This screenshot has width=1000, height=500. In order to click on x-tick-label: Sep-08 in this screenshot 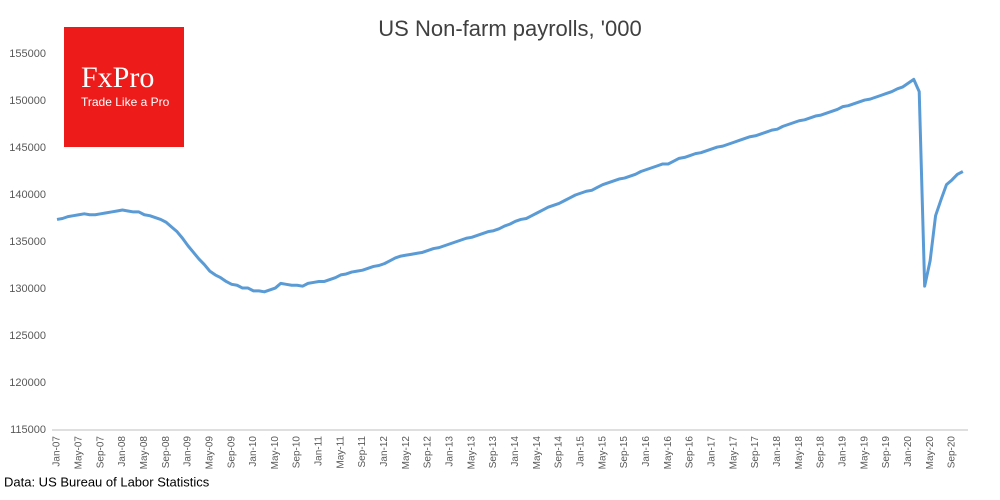, I will do `click(166, 452)`.